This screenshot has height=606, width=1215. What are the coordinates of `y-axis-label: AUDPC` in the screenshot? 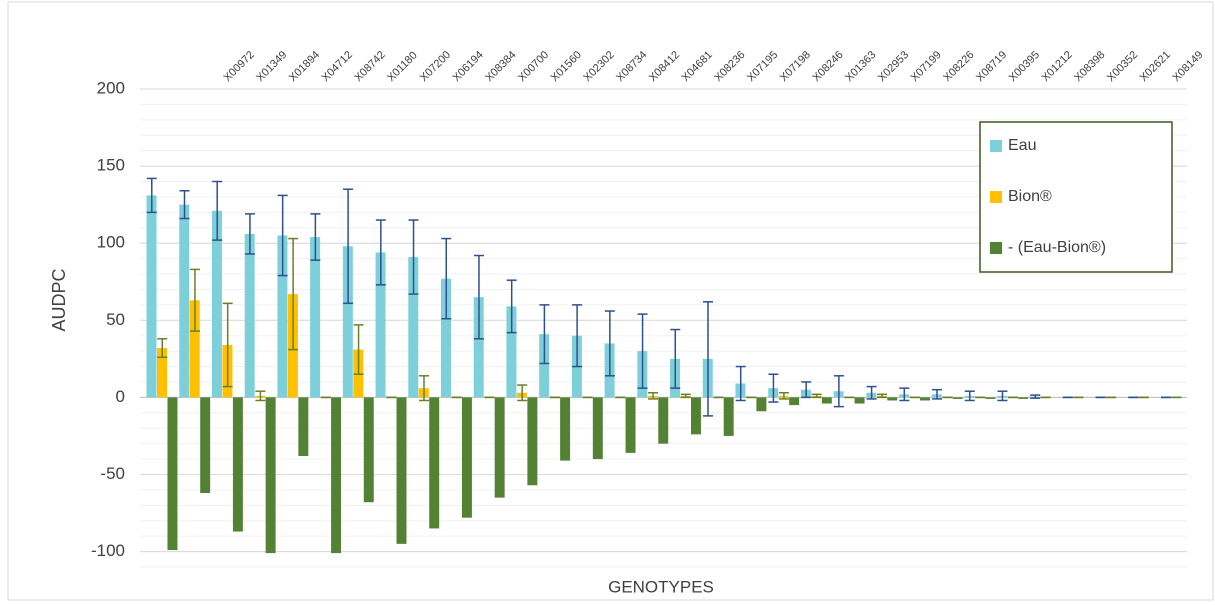 It's located at (59, 299).